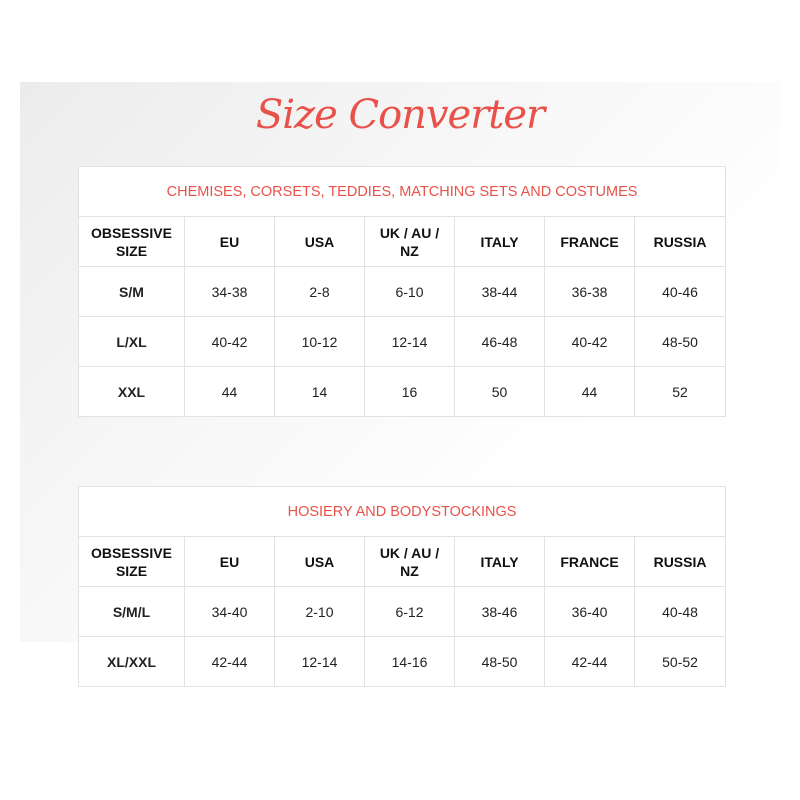 The image size is (800, 800). Describe the element at coordinates (131, 661) in the screenshot. I see `size-label-cell: XL/XXL` at that location.